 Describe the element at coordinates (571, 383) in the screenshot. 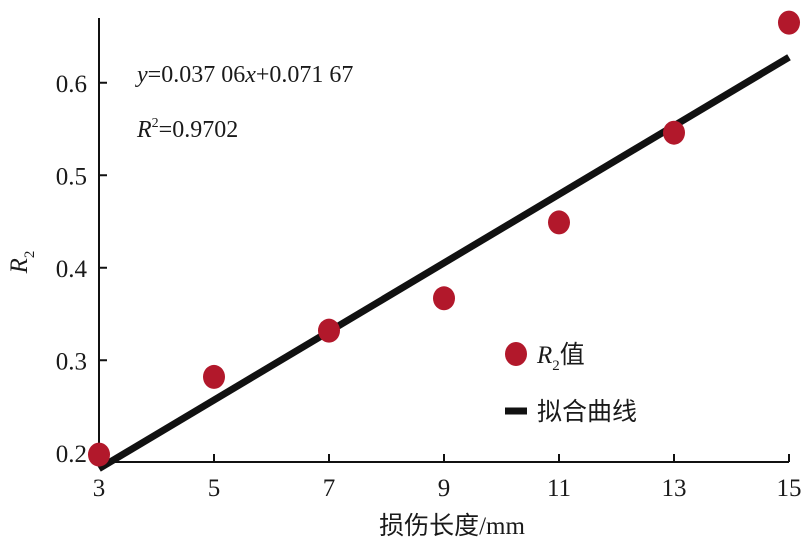

I see `legend: R2值 拟合曲线` at that location.